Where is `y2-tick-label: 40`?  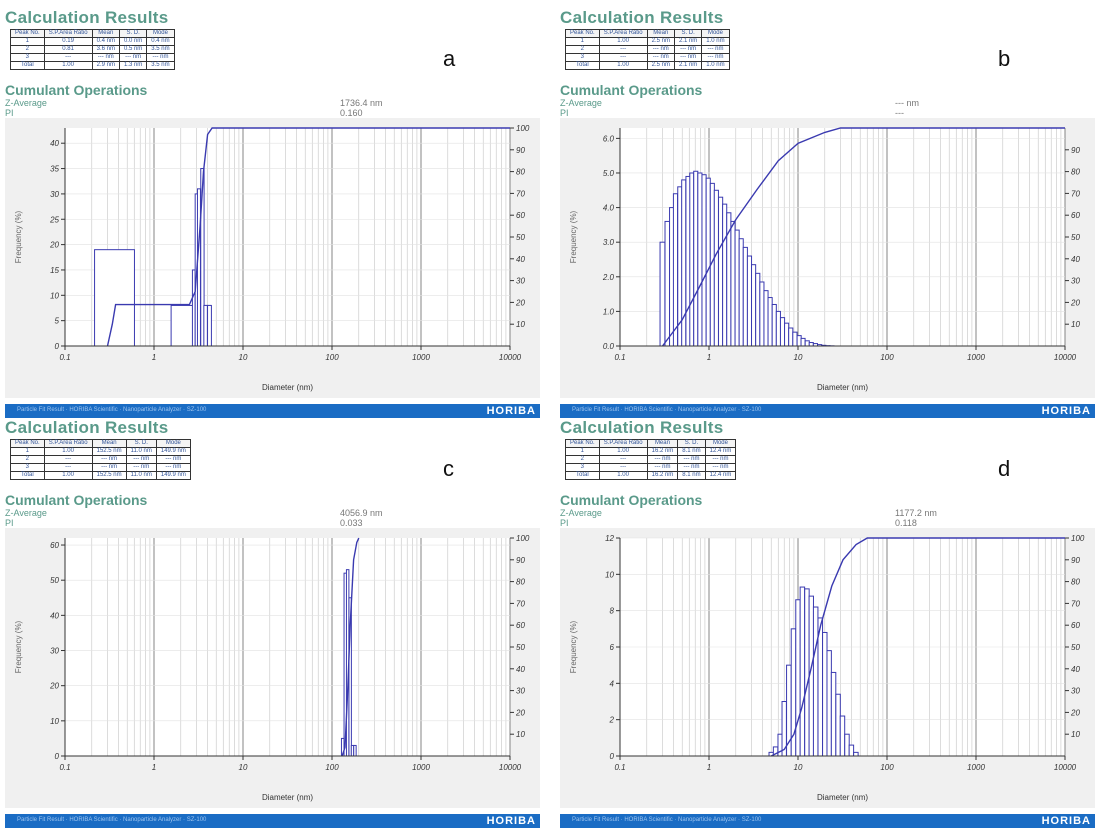
y2-tick-label: 40 is located at coordinates (520, 259).